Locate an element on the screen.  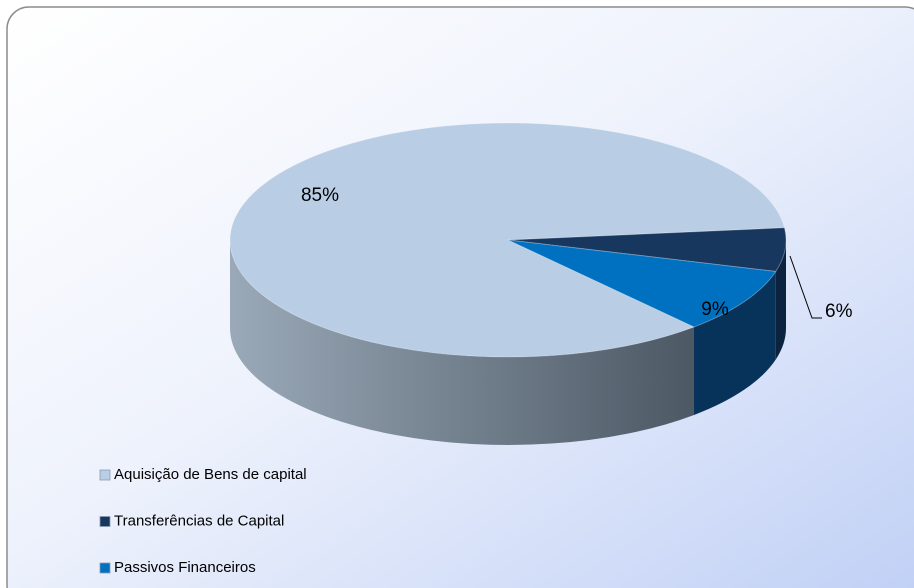
data-label: 9% is located at coordinates (715, 309).